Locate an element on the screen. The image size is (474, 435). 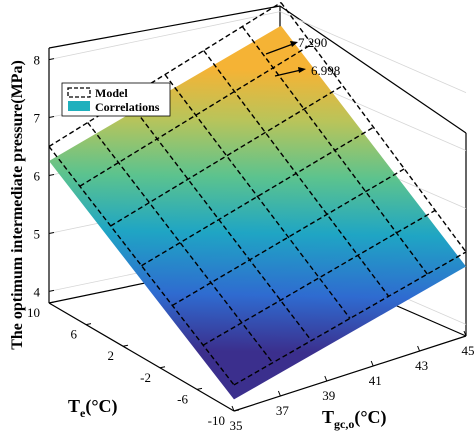
grid-line-left-wall is located at coordinates (164, 35).